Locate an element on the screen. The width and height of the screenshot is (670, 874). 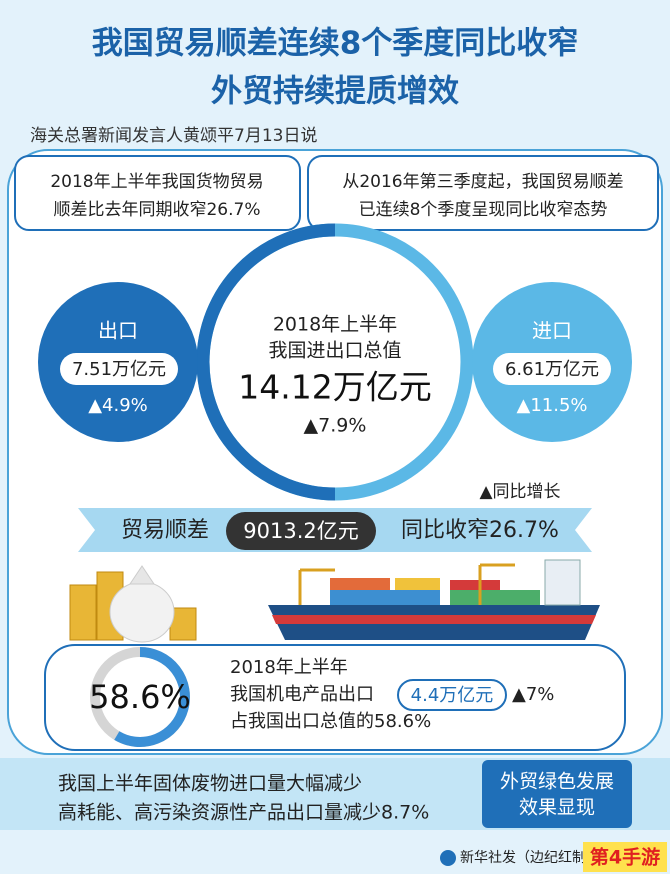
legend: ▲同比增长 is located at coordinates (519, 492).